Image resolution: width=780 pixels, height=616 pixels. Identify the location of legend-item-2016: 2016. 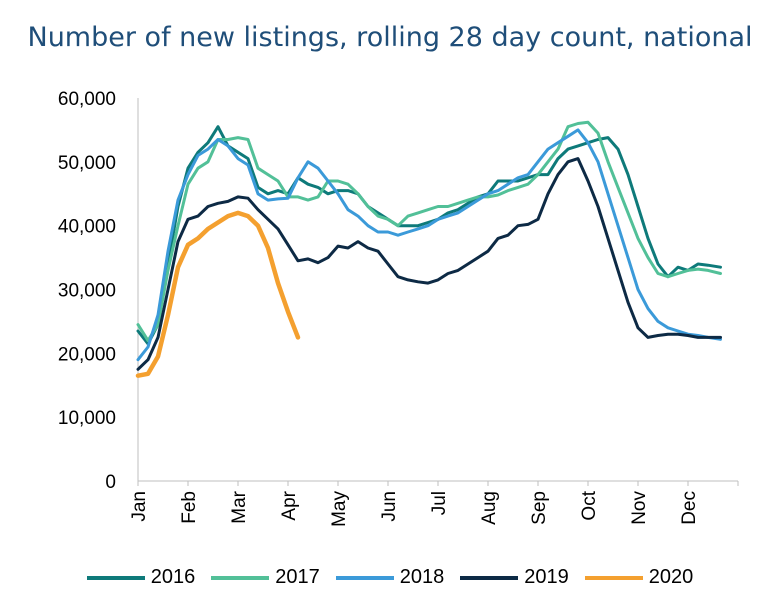
(141, 577).